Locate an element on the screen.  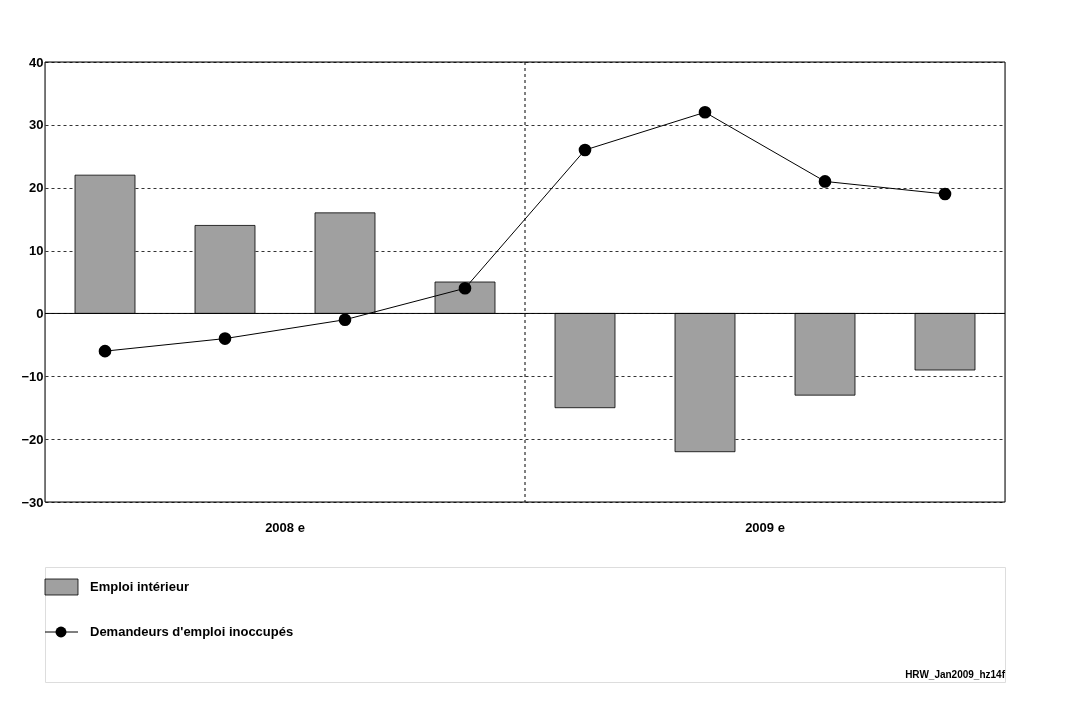
y-tick-label: 10 is located at coordinates (36, 251).